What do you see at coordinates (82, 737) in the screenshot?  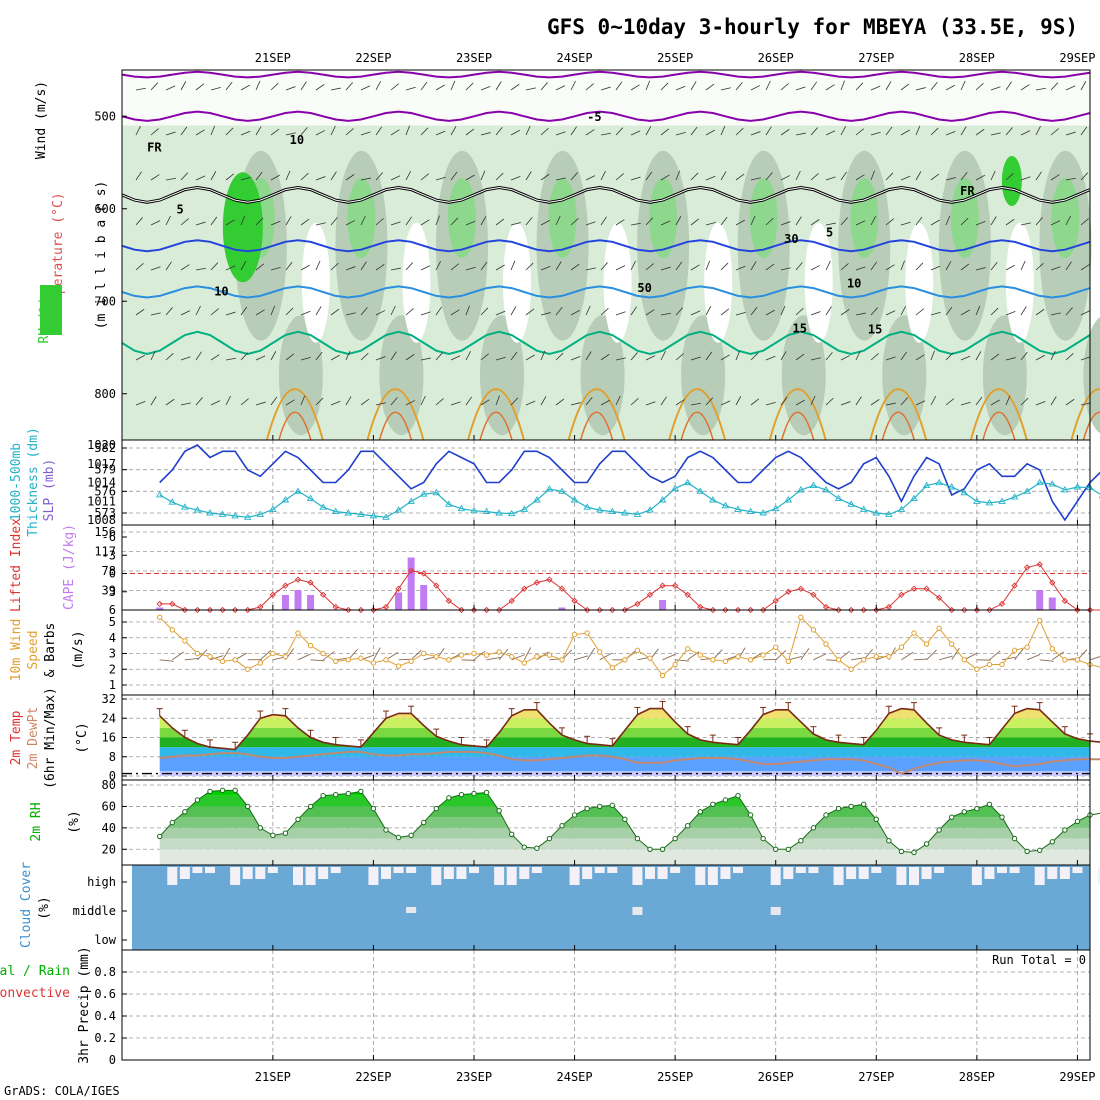 I see `ylabel-temp-units: (°C)` at bounding box center [82, 737].